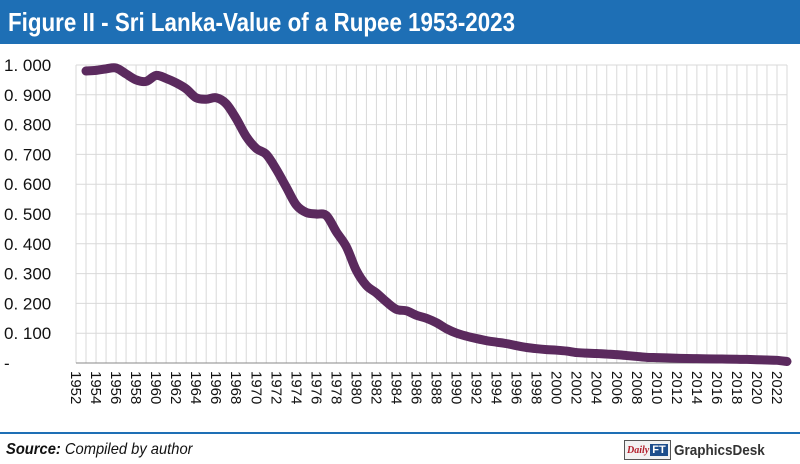 The image size is (800, 464). What do you see at coordinates (576, 387) in the screenshot?
I see `x-tick-label: 2002` at bounding box center [576, 387].